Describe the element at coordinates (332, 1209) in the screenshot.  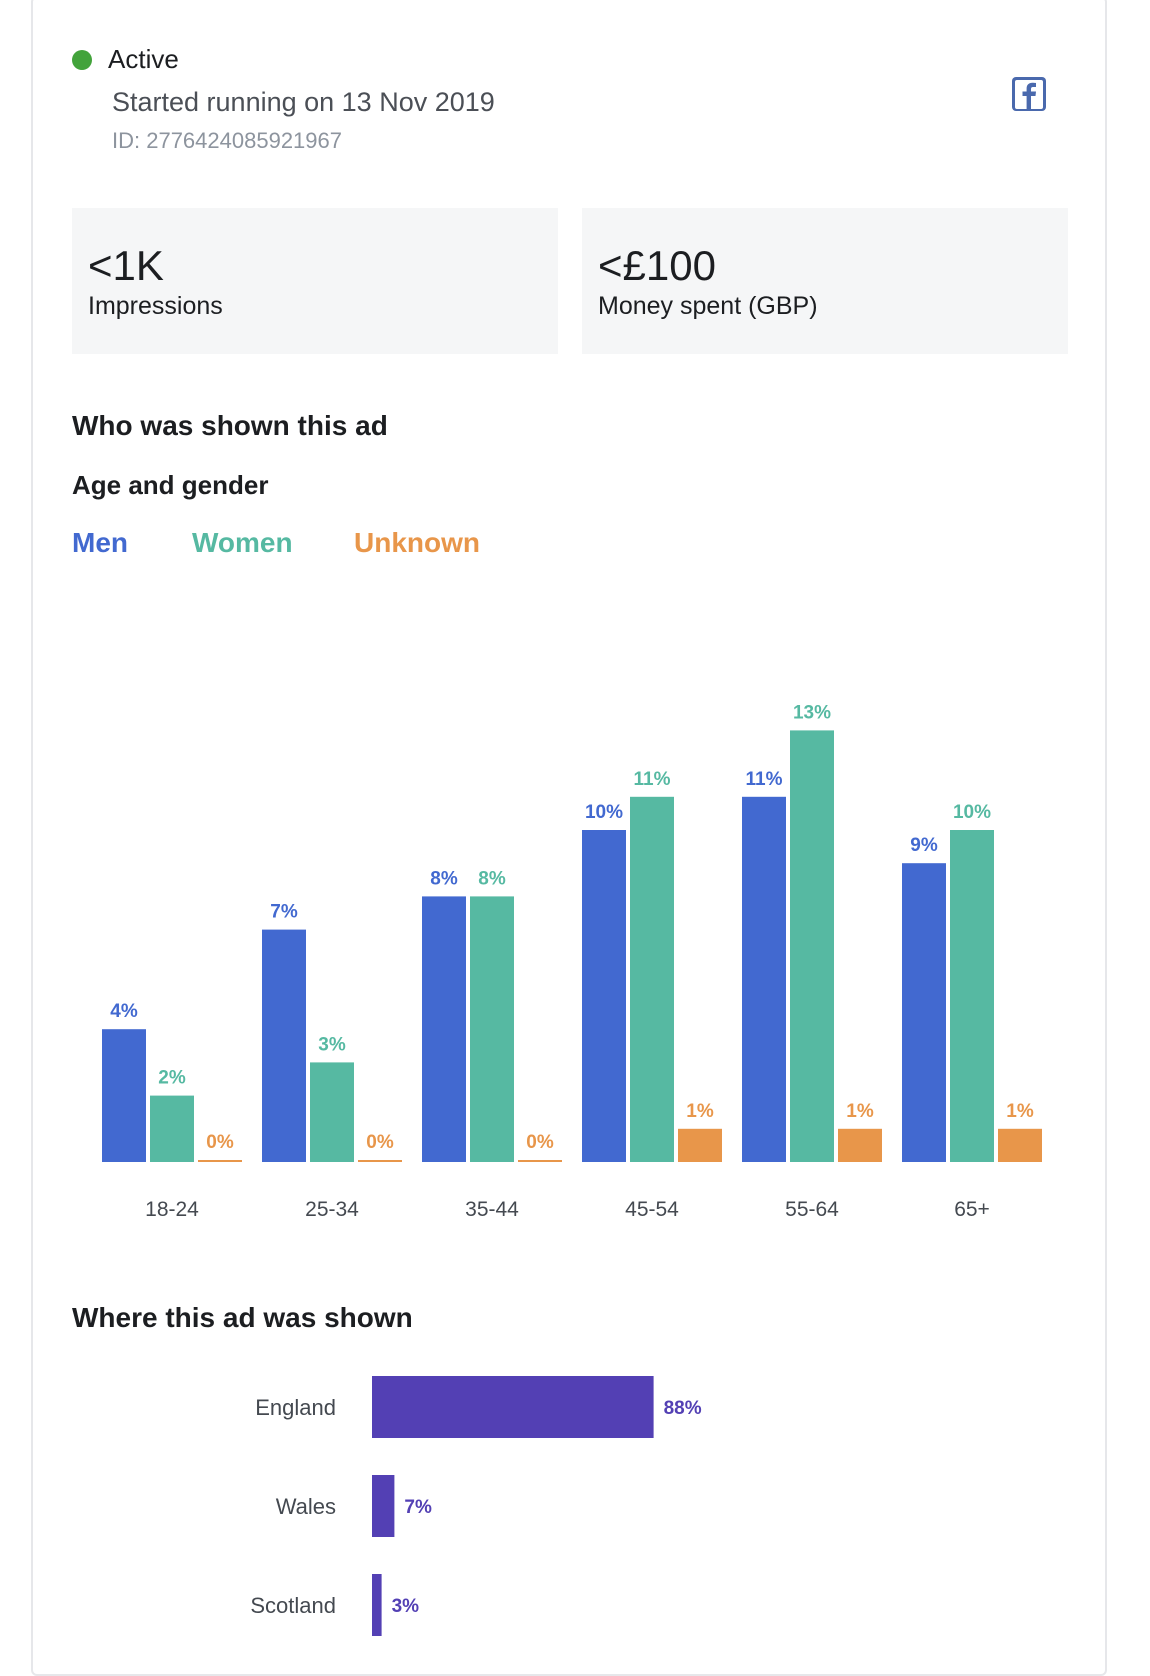
I see `x-tick-25-34: 25-34` at that location.